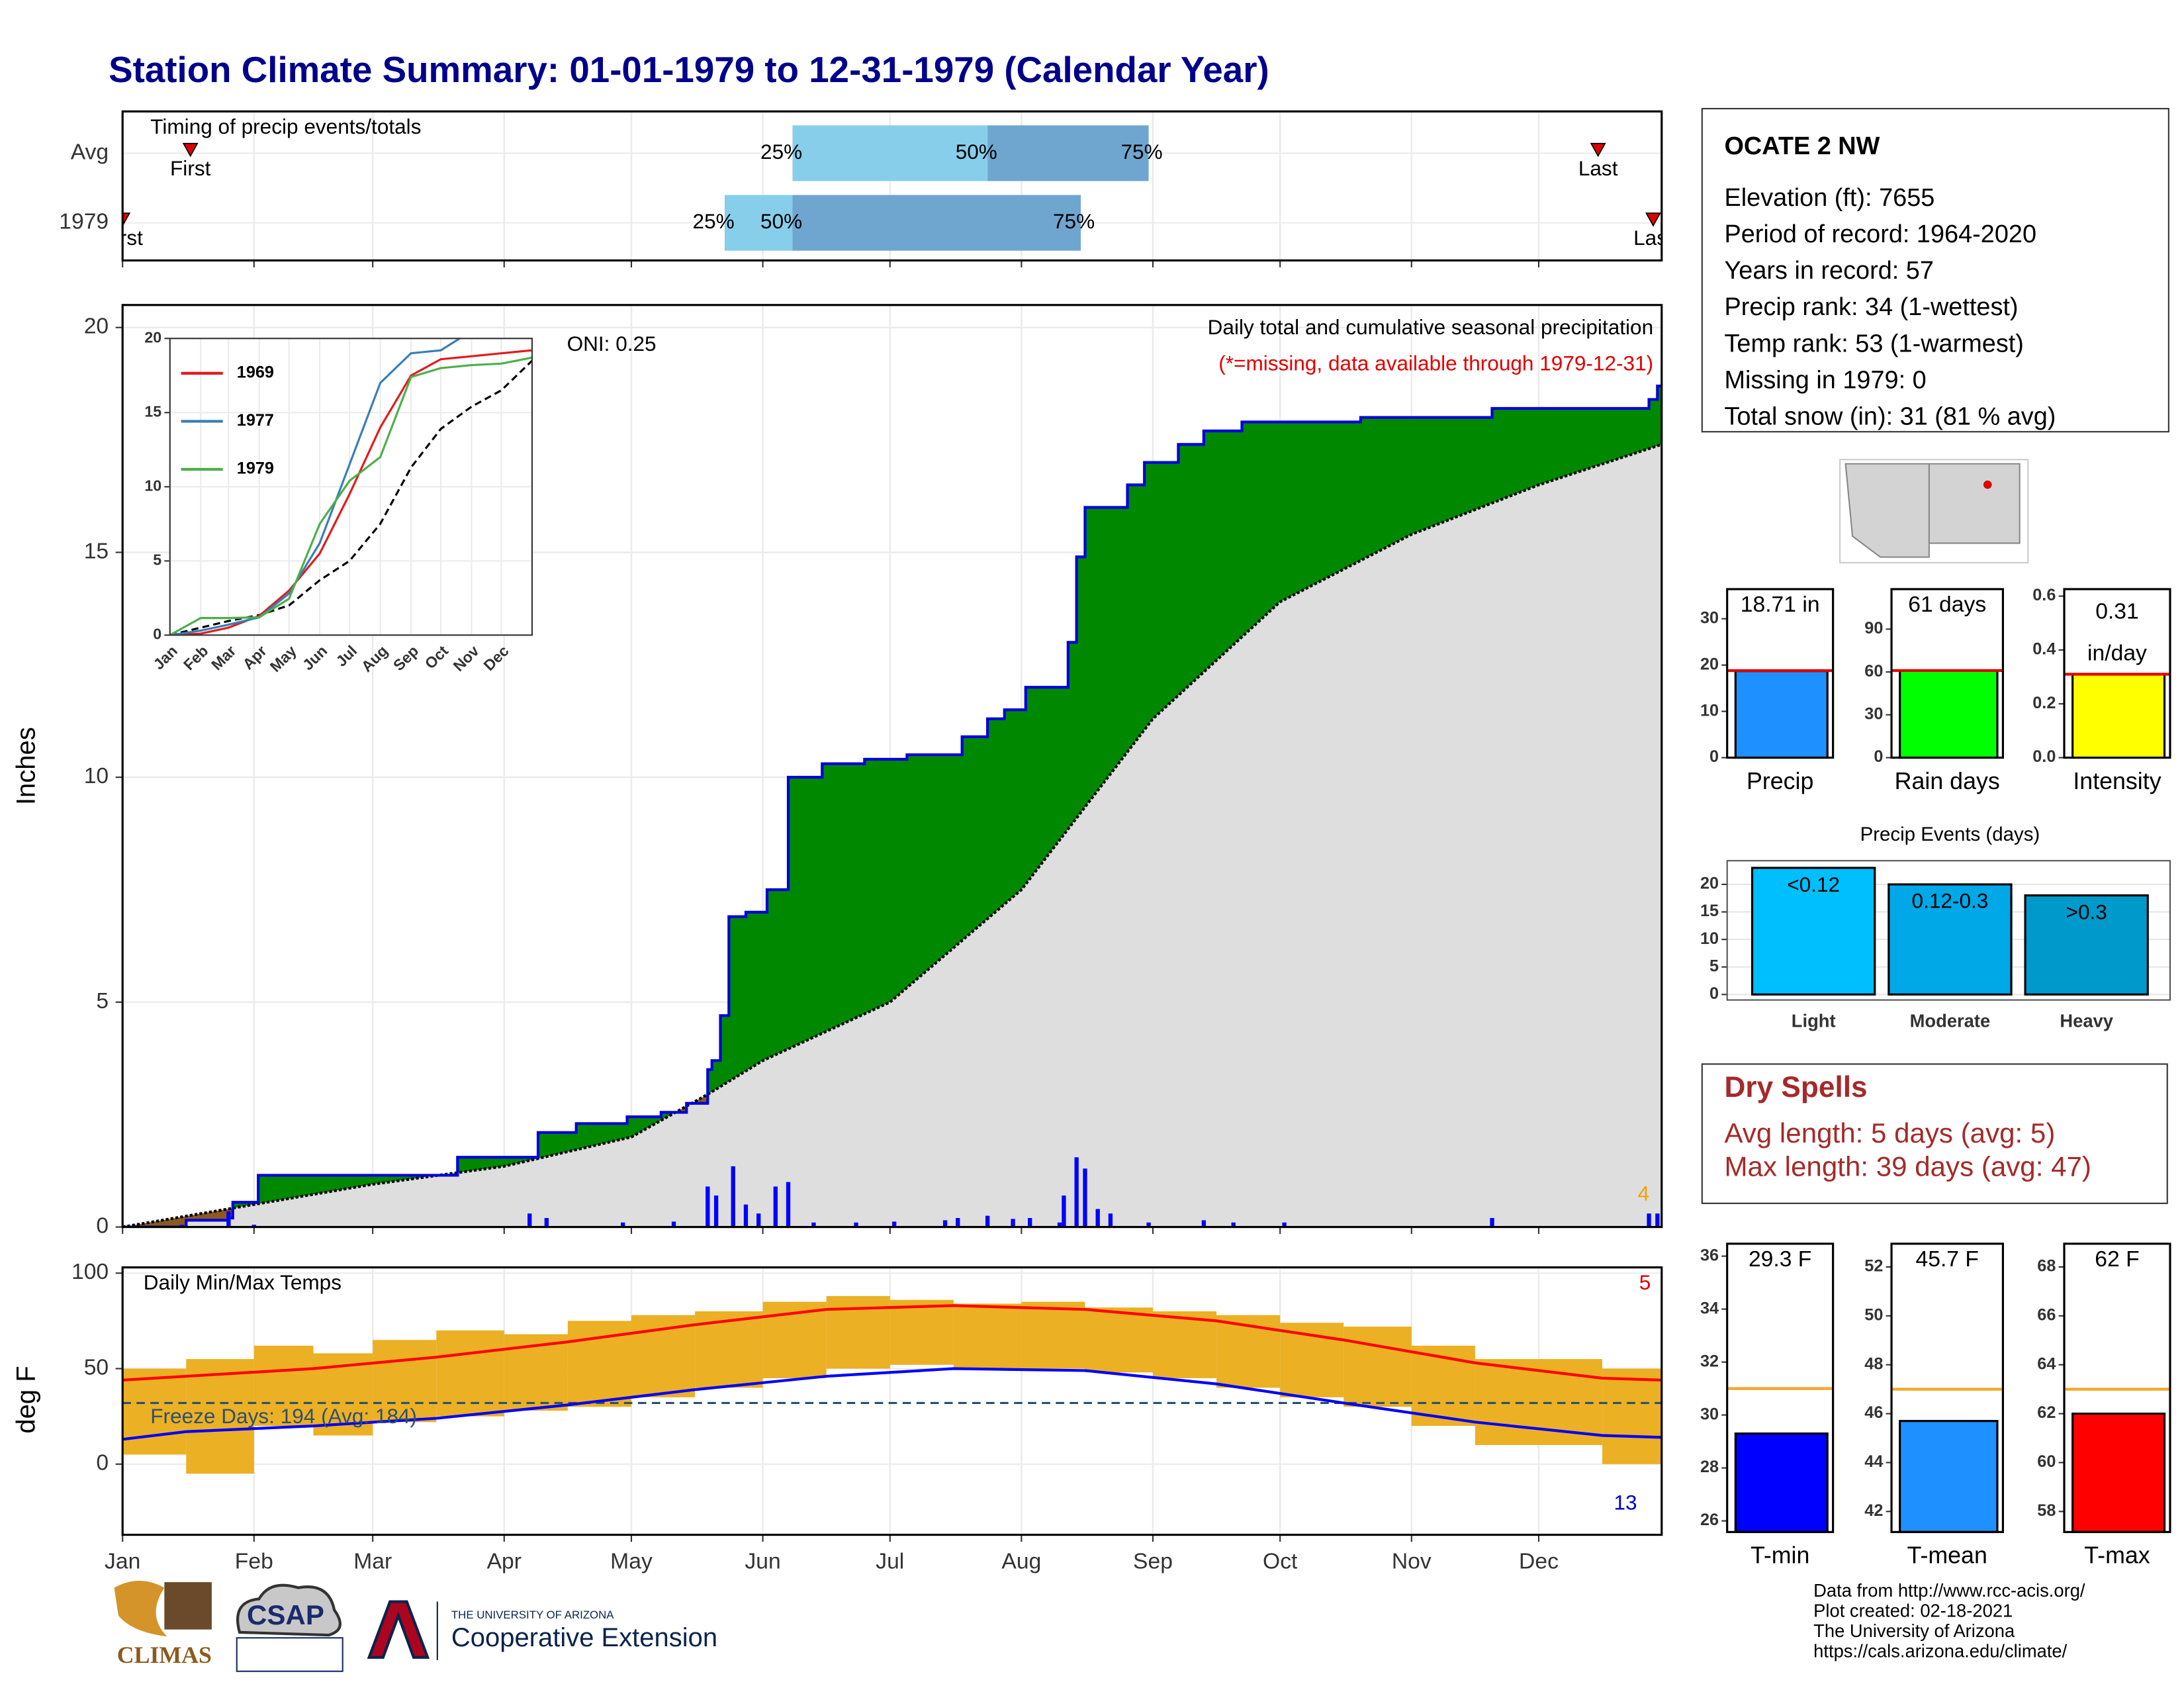 Image resolution: width=2184 pixels, height=1688 pixels. Describe the element at coordinates (1709, 1255) in the screenshot. I see `y-tick-label: 36` at that location.